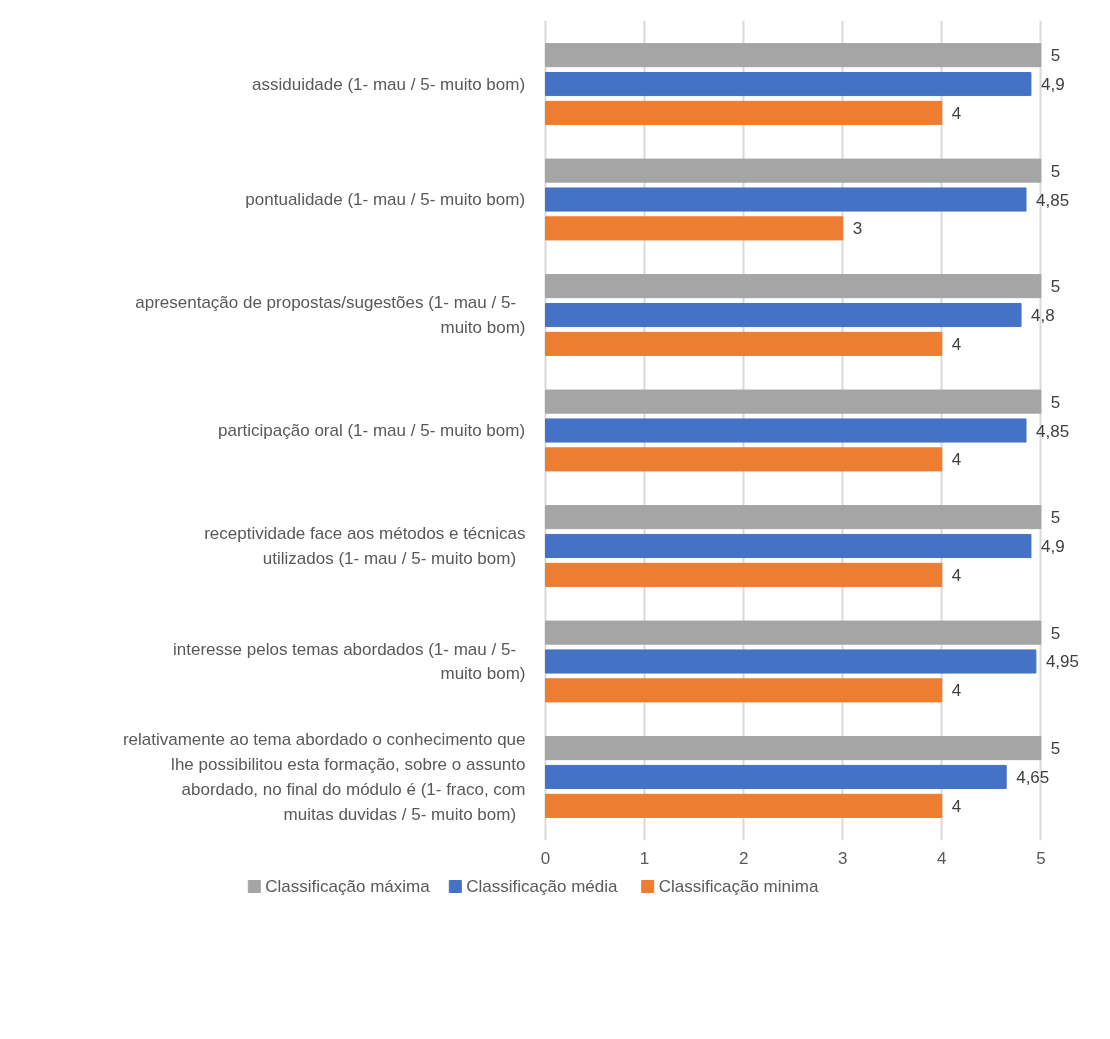 The width and height of the screenshot is (1110, 1039). Describe the element at coordinates (542, 886) in the screenshot. I see `legend-label: Classificação média` at that location.